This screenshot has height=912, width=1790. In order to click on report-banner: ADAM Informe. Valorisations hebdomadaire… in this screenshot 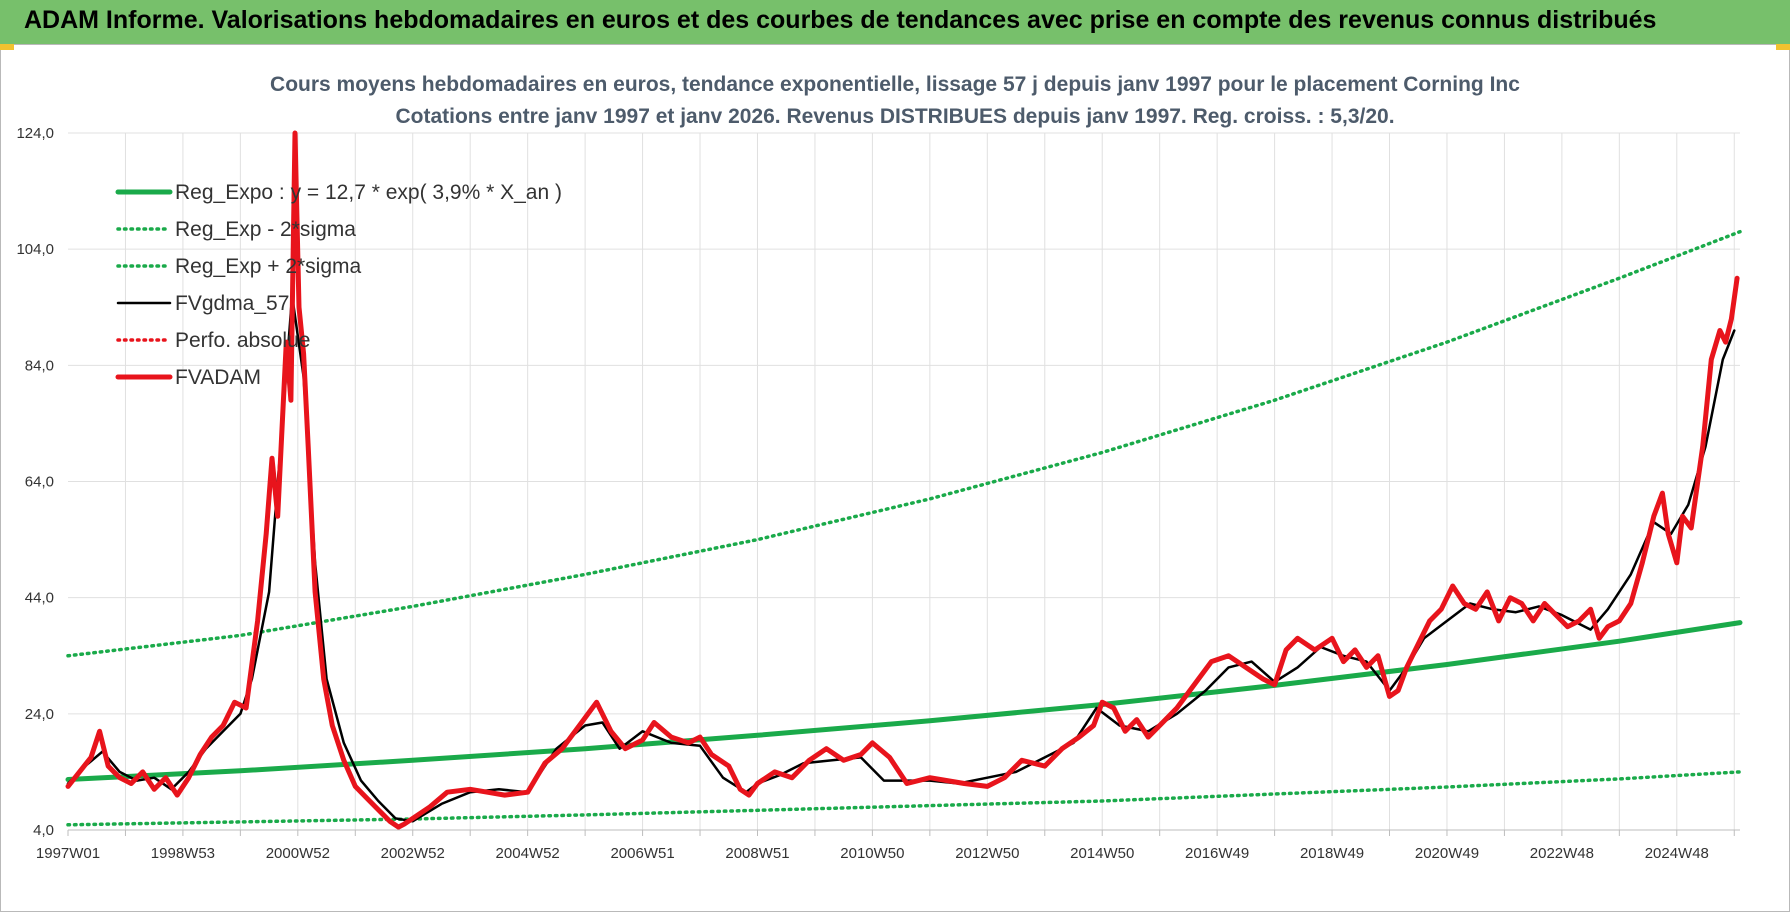, I will do `click(895, 22)`.